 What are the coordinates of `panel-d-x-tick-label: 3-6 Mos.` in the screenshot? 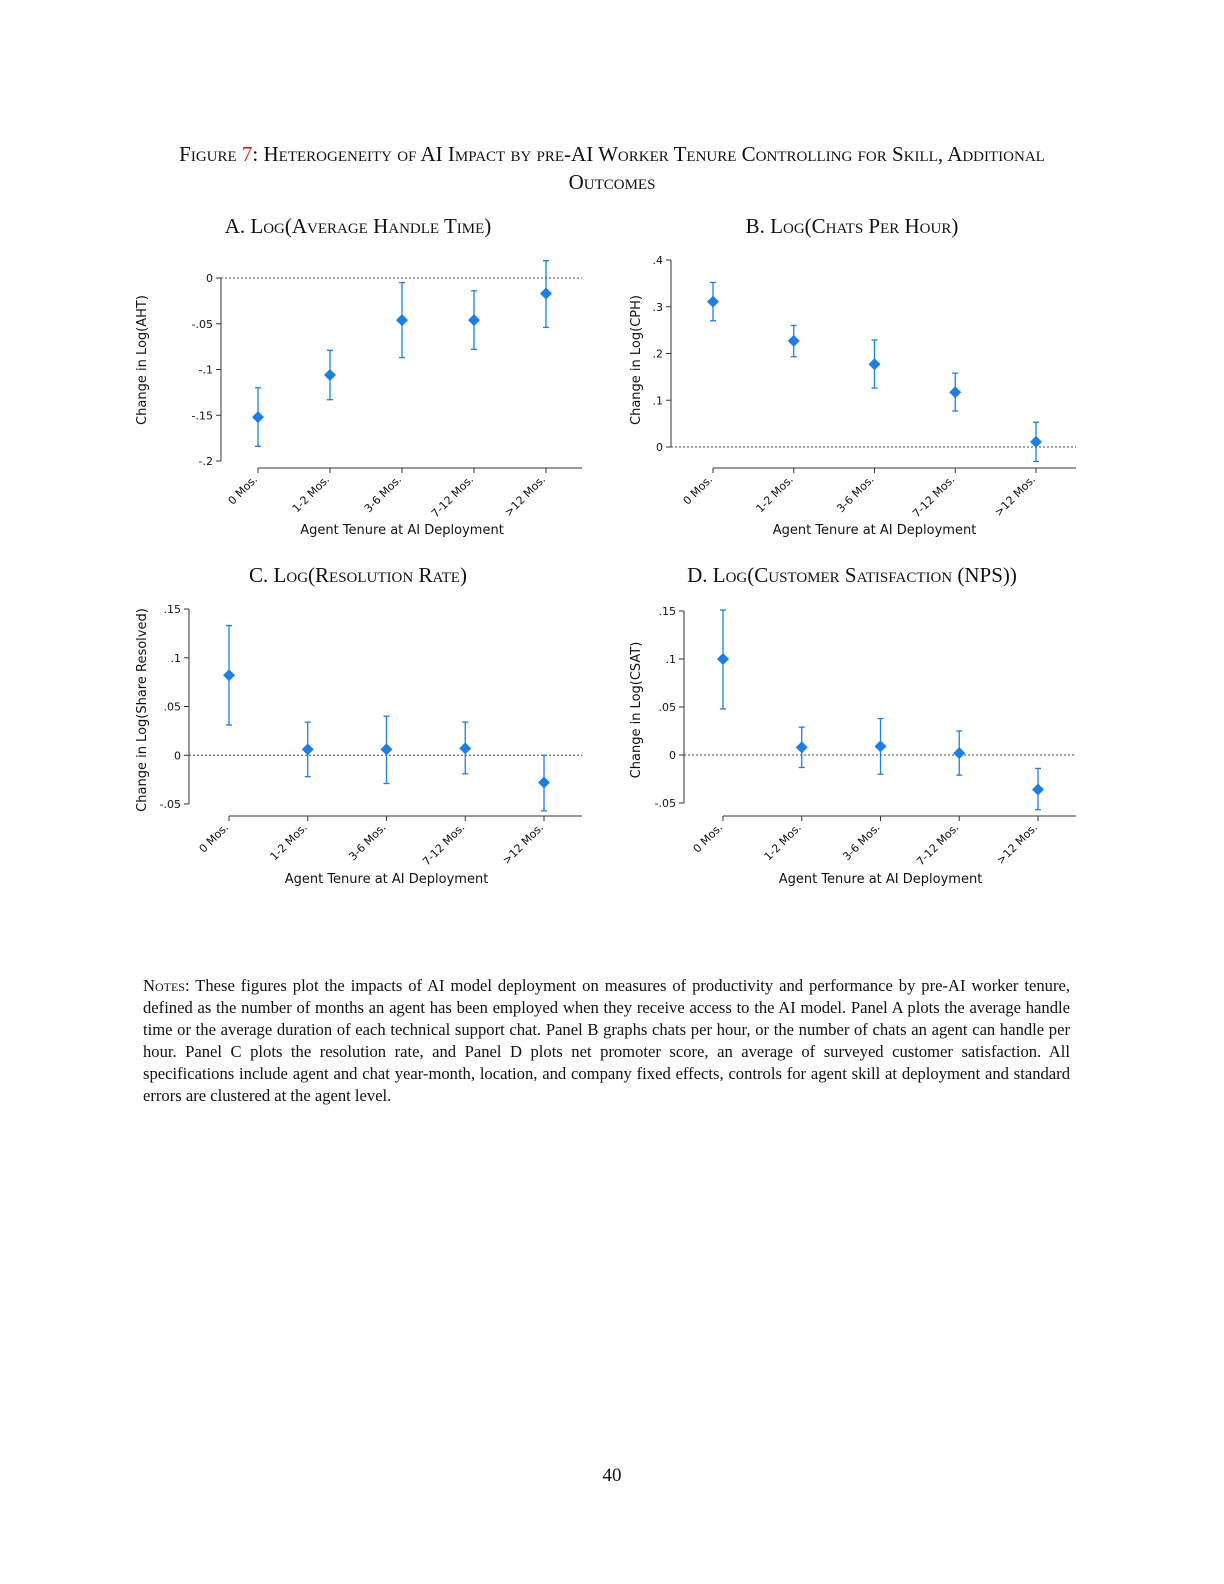 It's located at (861, 842).